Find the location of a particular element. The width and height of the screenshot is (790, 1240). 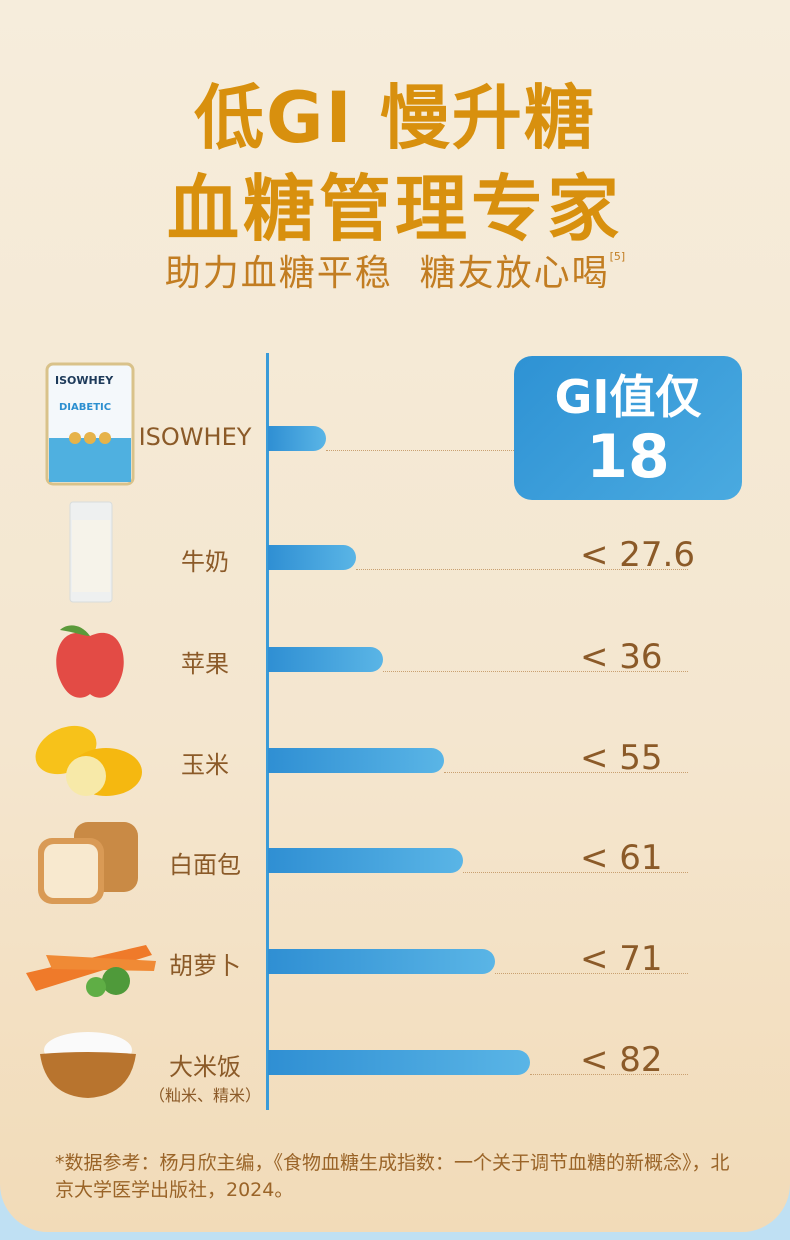

value-label: < 55 is located at coordinates (621, 758).